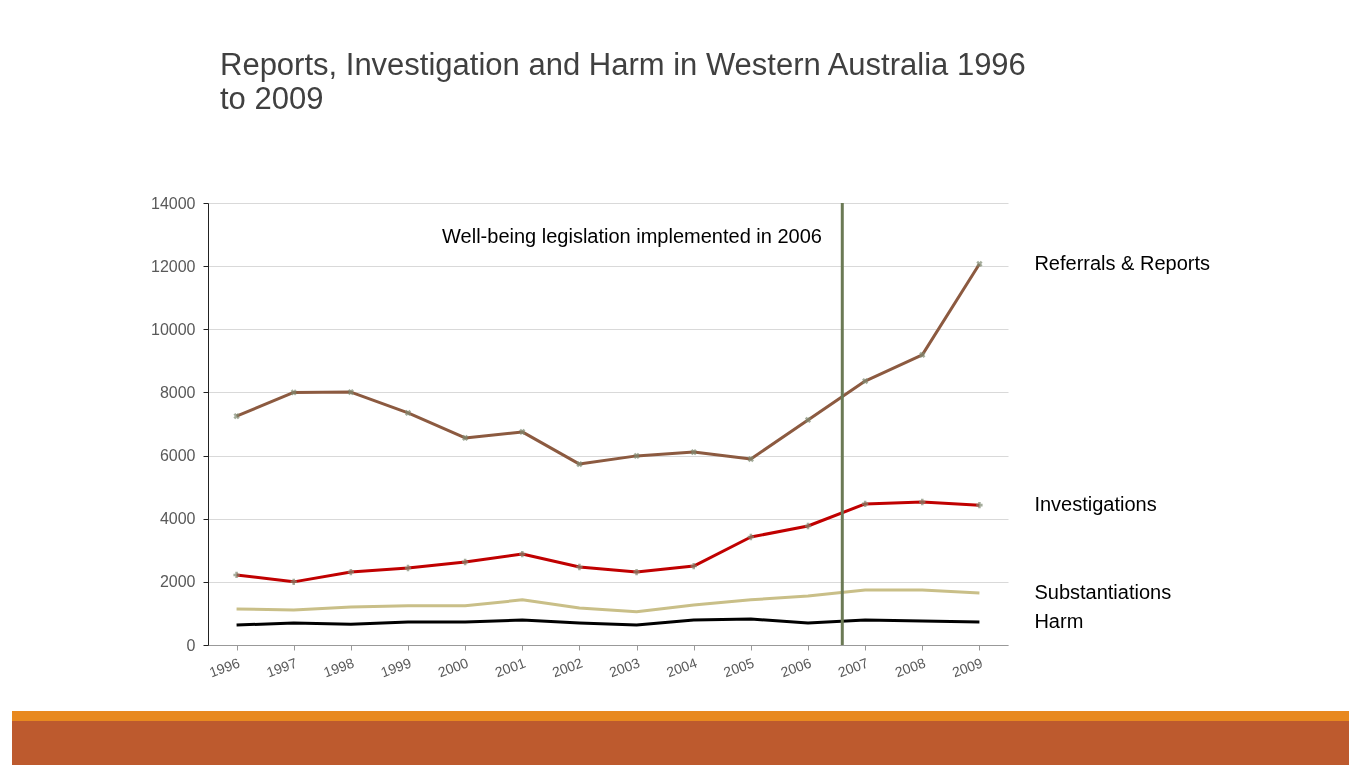 The width and height of the screenshot is (1349, 765). Describe the element at coordinates (1103, 591) in the screenshot. I see `text: Substantiations` at that location.